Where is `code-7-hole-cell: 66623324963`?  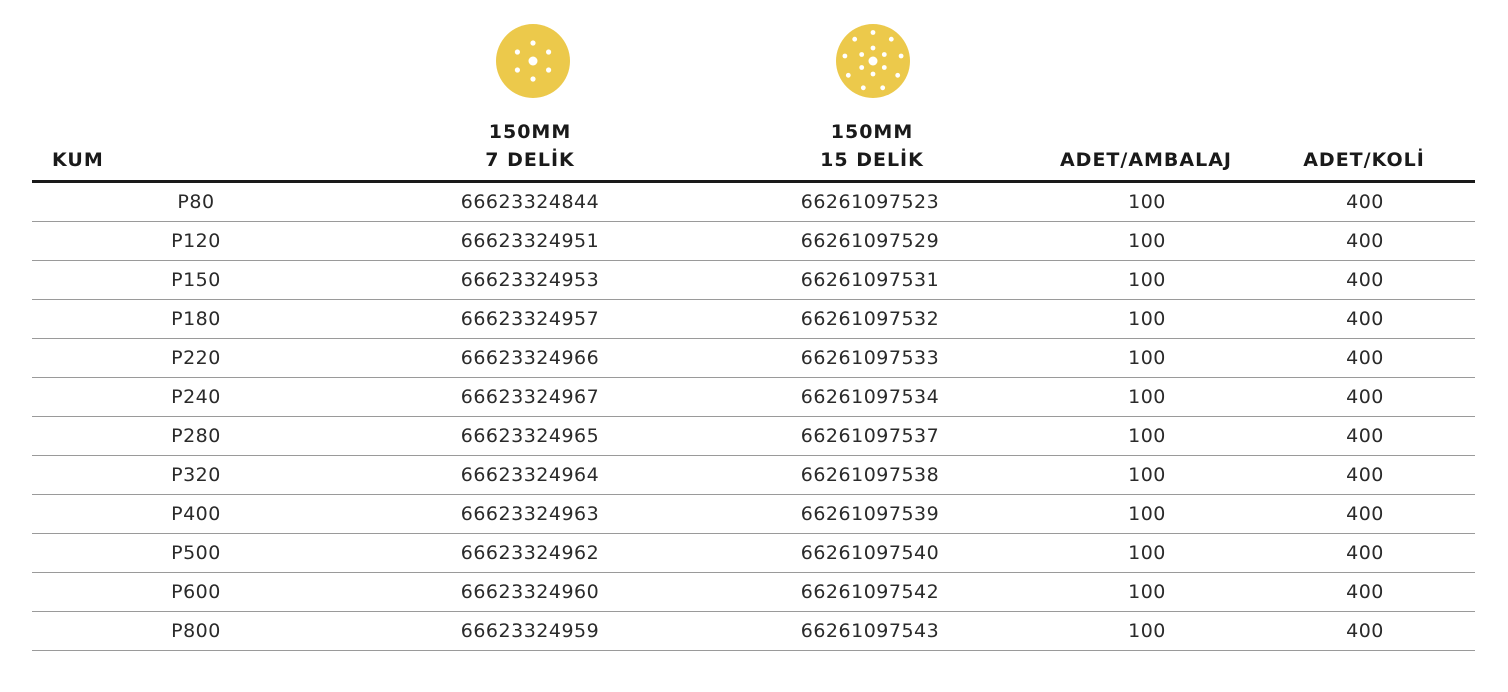 code-7-hole-cell: 66623324963 is located at coordinates (530, 514).